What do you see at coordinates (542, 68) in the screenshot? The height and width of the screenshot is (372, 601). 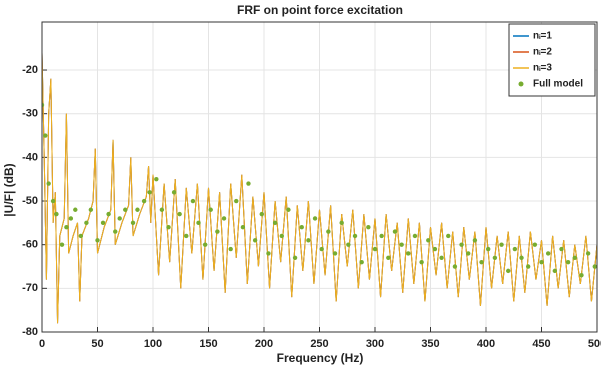 I see `legend-label: nᵢ=3` at bounding box center [542, 68].